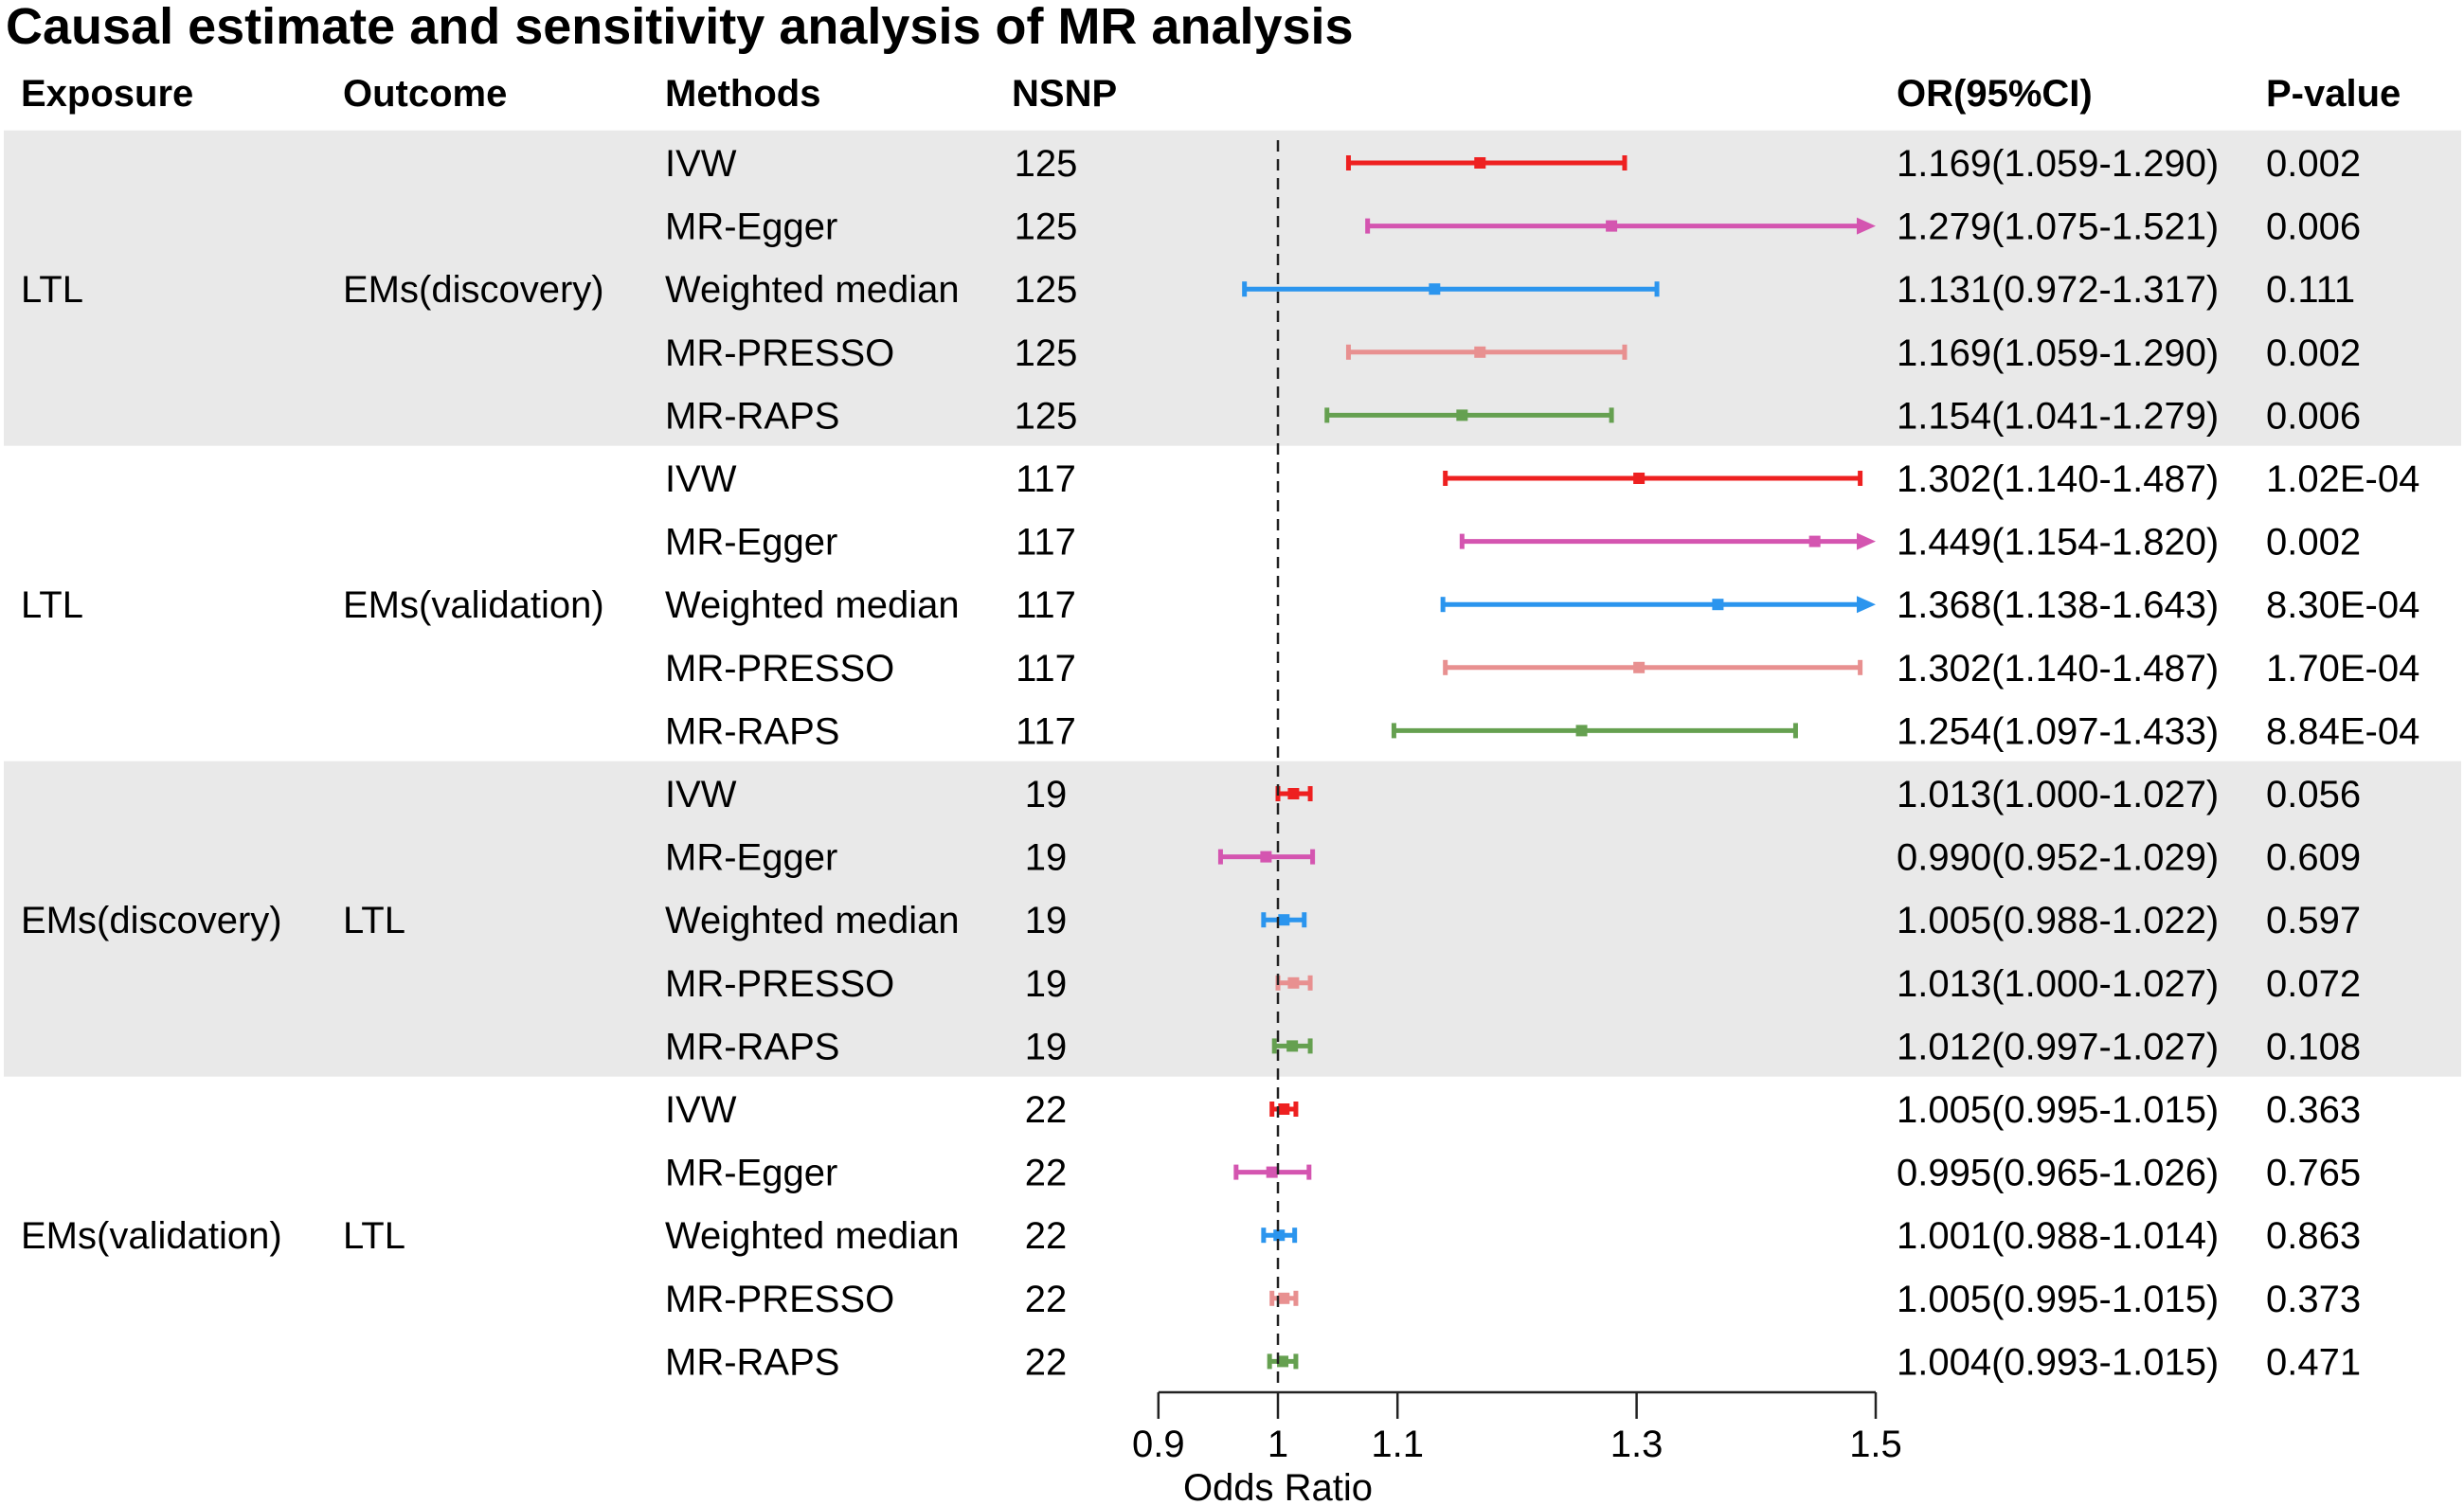 The image size is (2464, 1505). I want to click on x-tick-label: 0.9, so click(1158, 1445).